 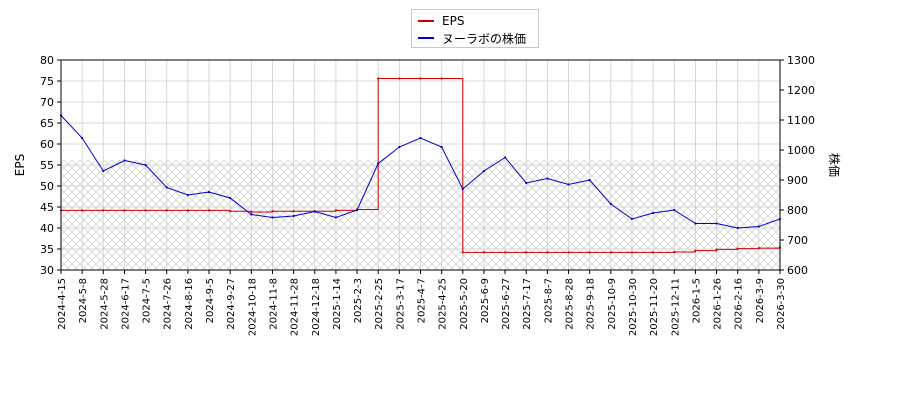 What do you see at coordinates (273, 304) in the screenshot?
I see `x-tick-label: 2024-11-8` at bounding box center [273, 304].